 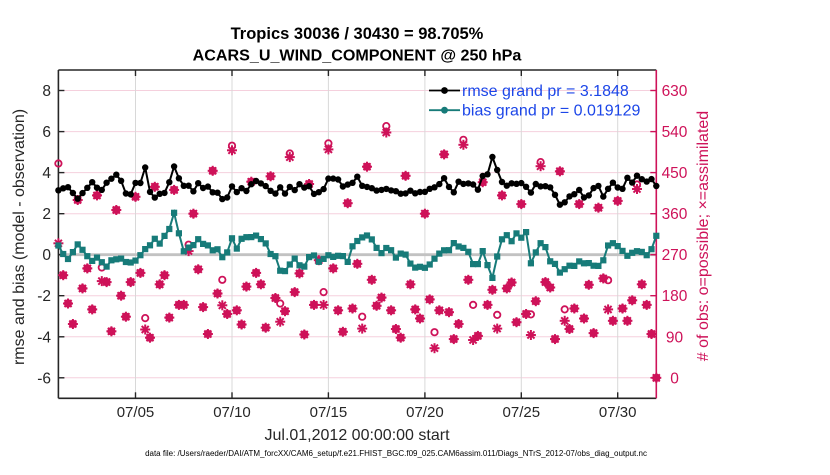 I want to click on svg-text: -6, so click(x=44, y=378).